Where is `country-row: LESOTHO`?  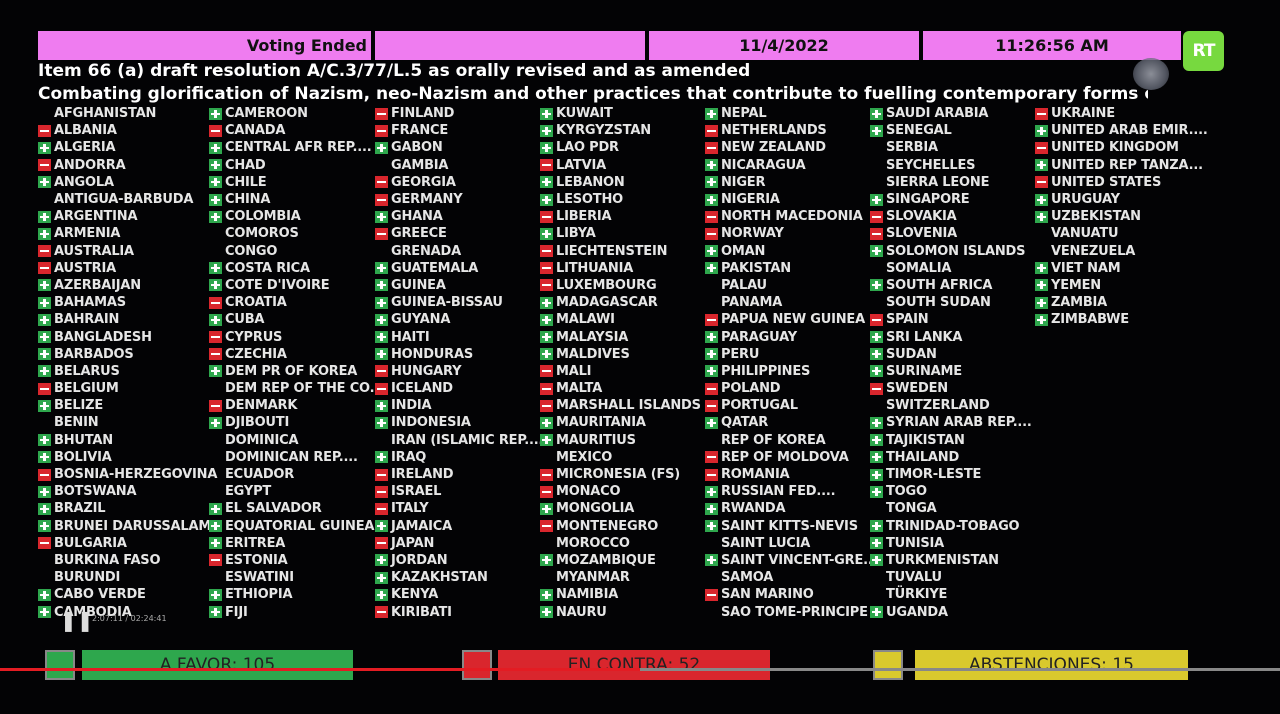
country-row: LESOTHO is located at coordinates (620, 199).